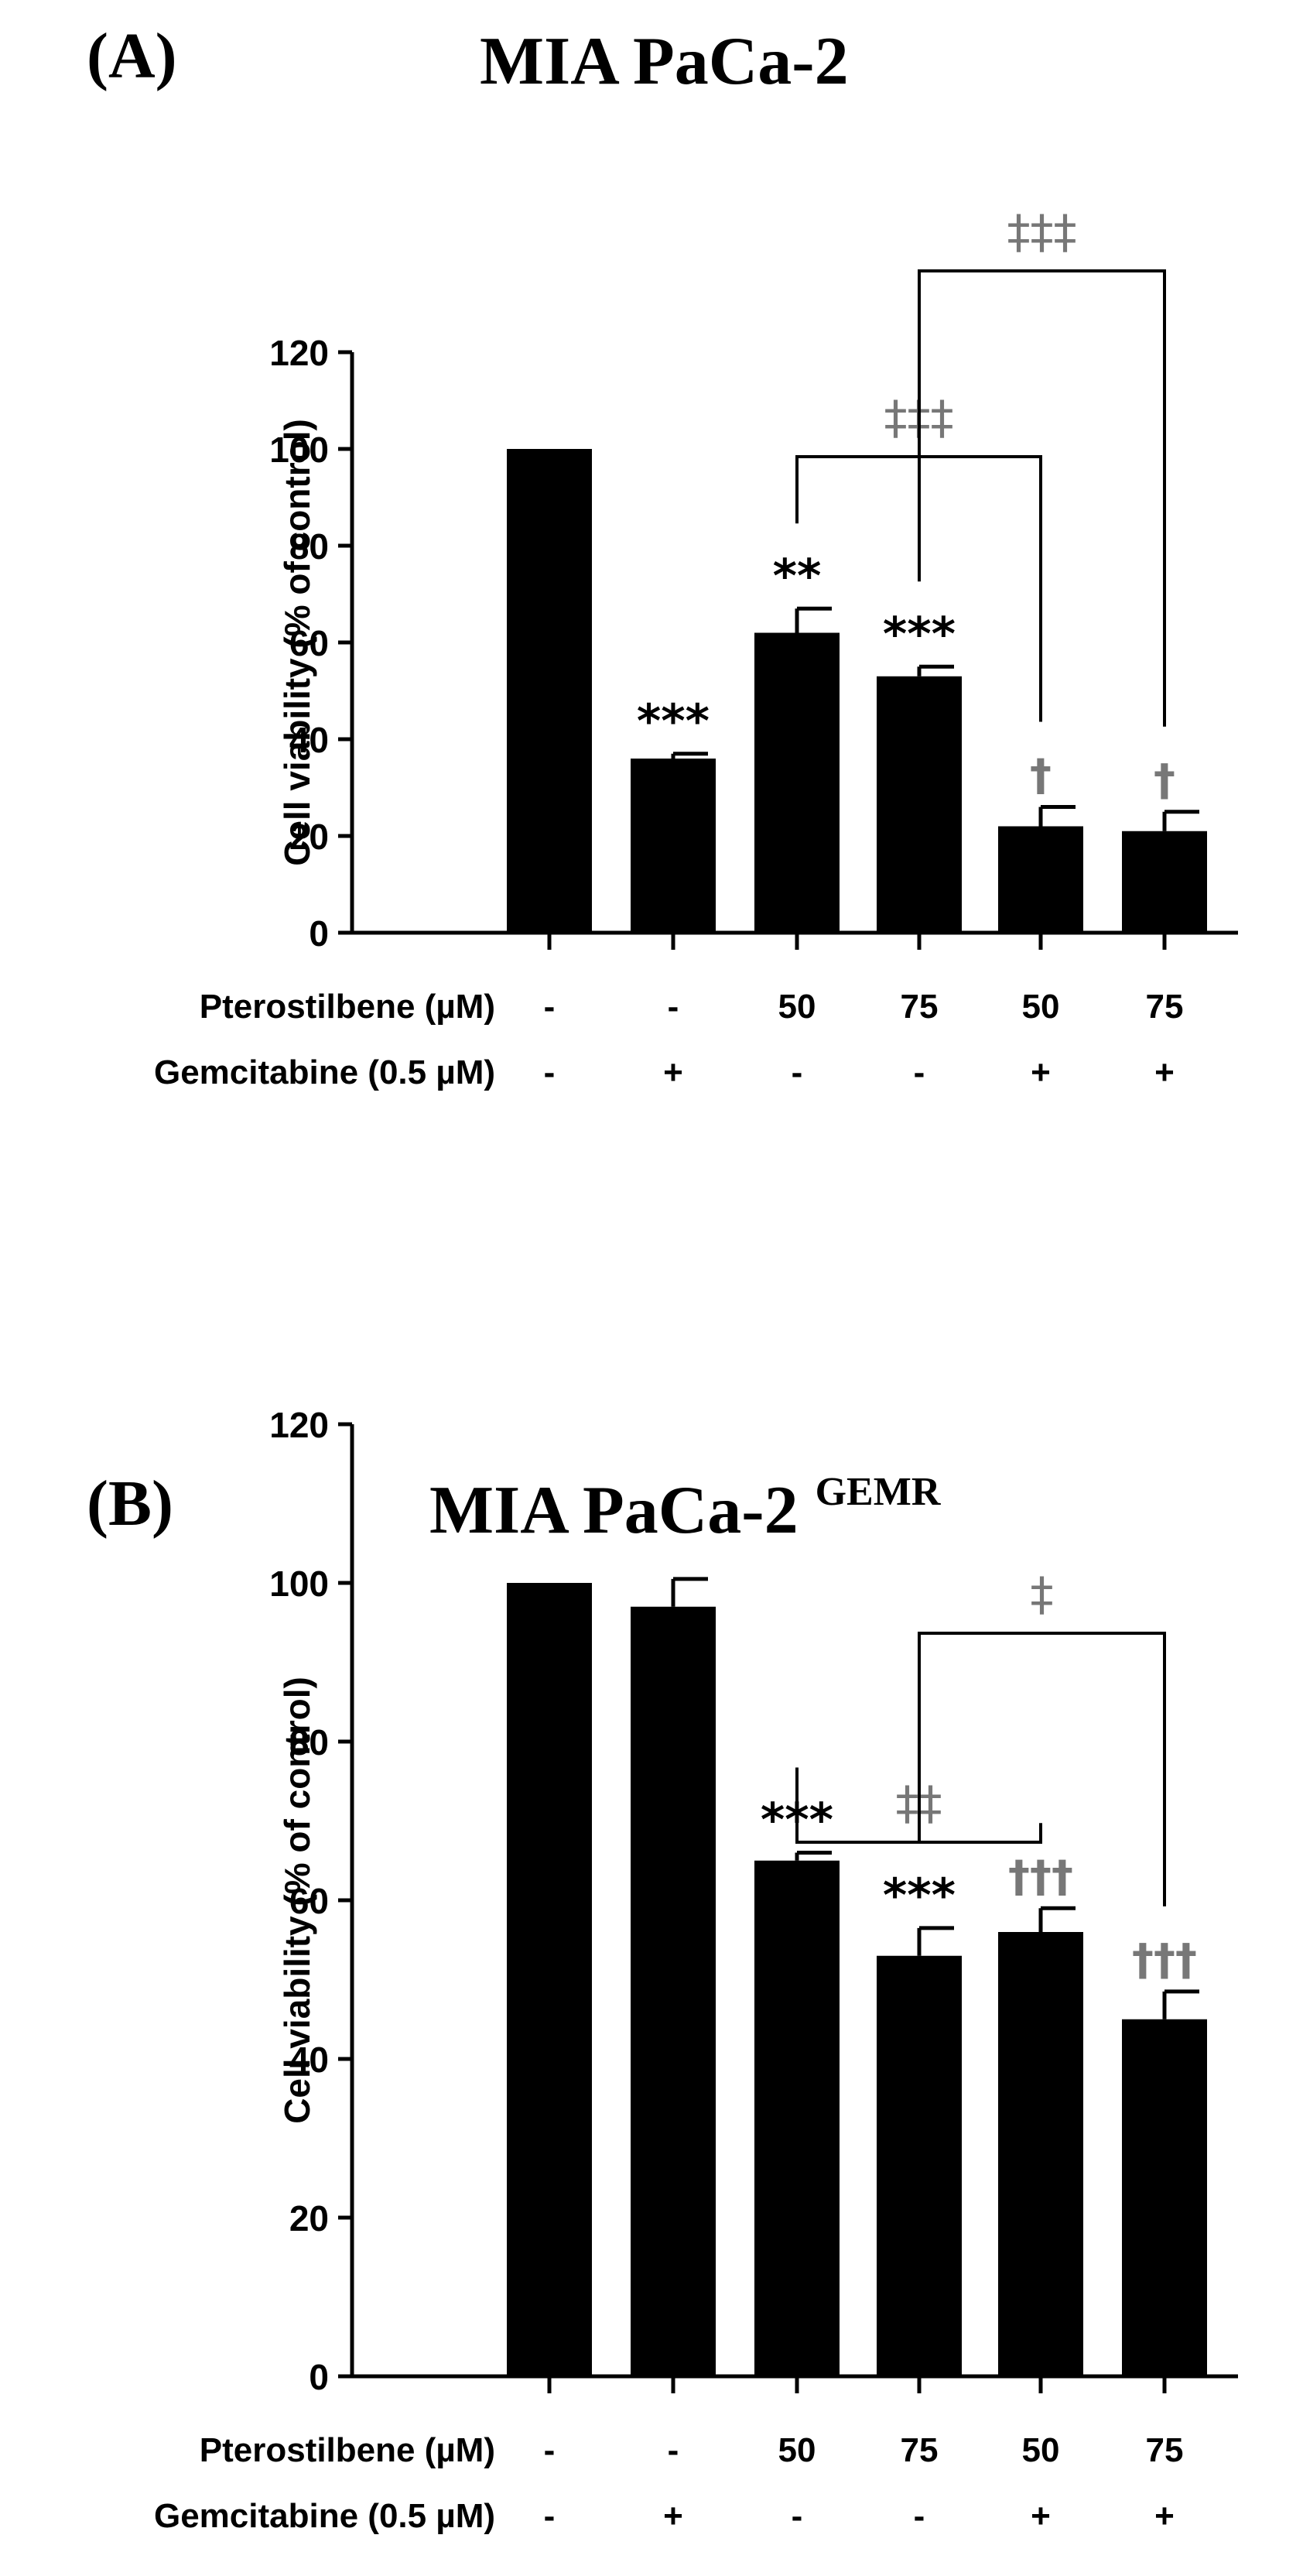 Image resolution: width=1303 pixels, height=2576 pixels. What do you see at coordinates (1042, 1595) in the screenshot?
I see `bracket-label: ‡` at bounding box center [1042, 1595].